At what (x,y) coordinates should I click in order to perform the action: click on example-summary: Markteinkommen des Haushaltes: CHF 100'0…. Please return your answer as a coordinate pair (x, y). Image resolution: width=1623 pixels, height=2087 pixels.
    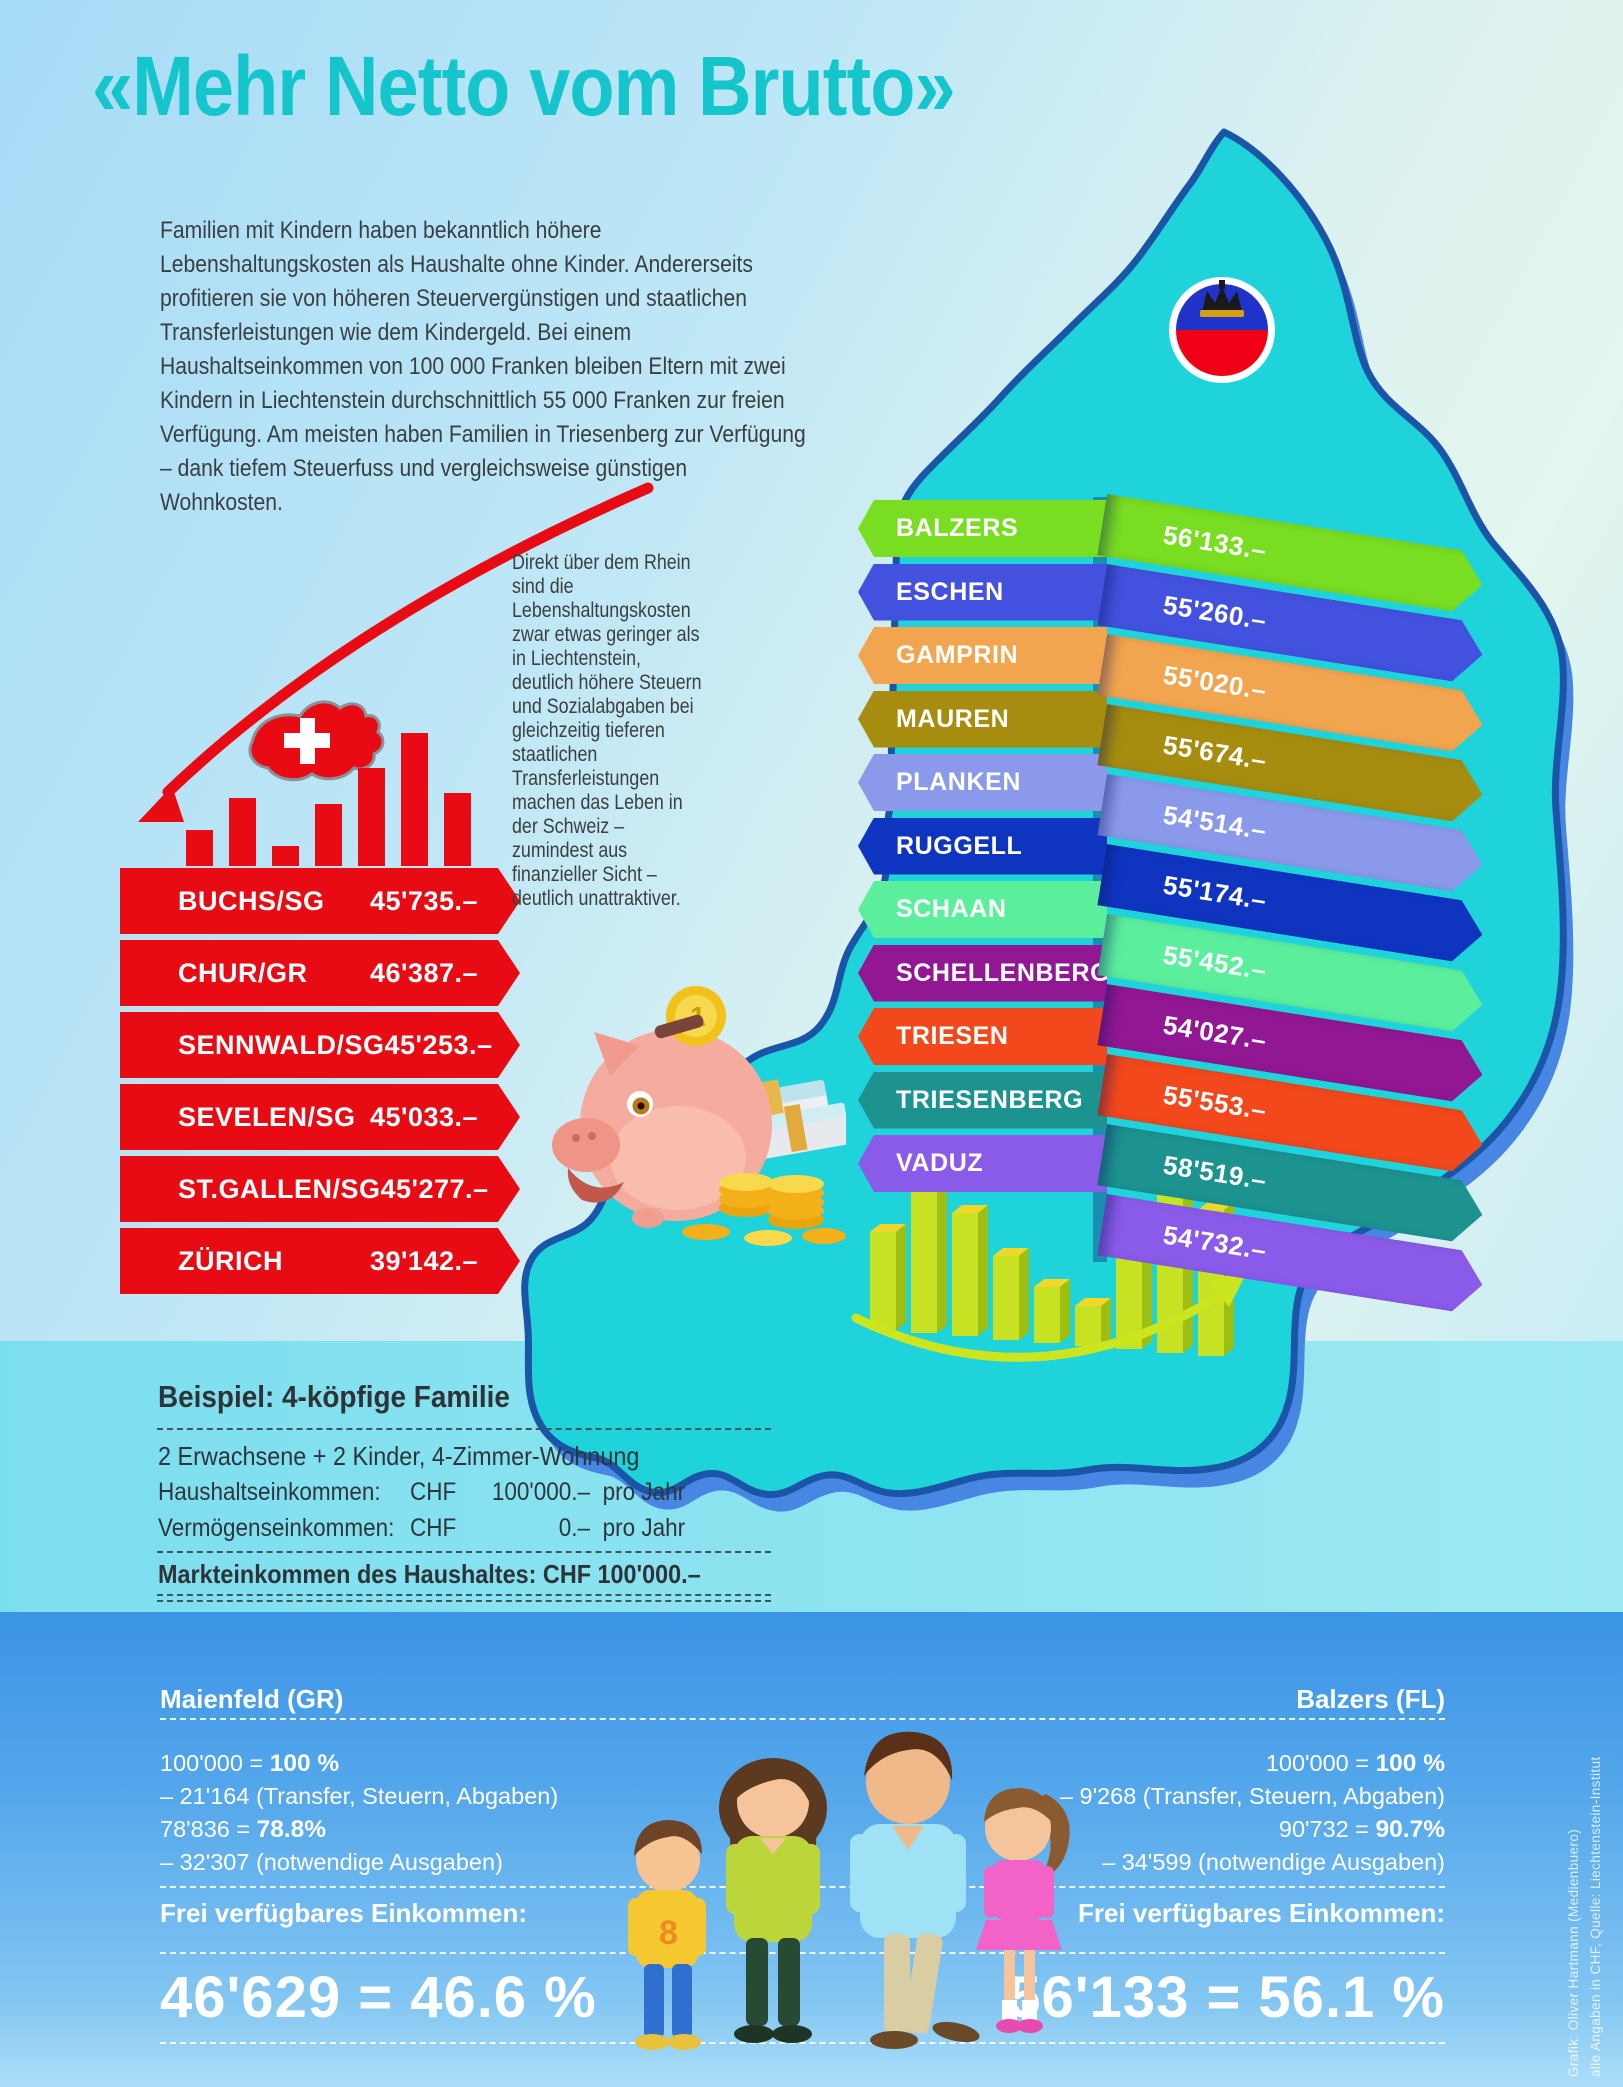
    Looking at the image, I should click on (429, 1574).